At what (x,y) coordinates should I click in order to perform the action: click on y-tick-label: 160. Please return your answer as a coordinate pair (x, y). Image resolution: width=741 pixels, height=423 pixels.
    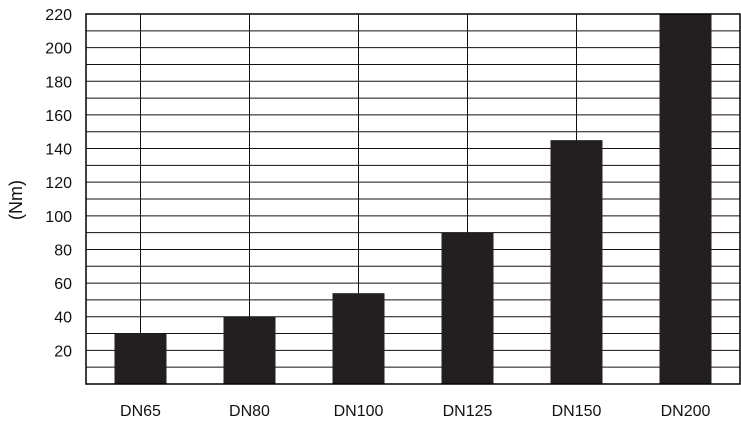
    Looking at the image, I should click on (58, 116).